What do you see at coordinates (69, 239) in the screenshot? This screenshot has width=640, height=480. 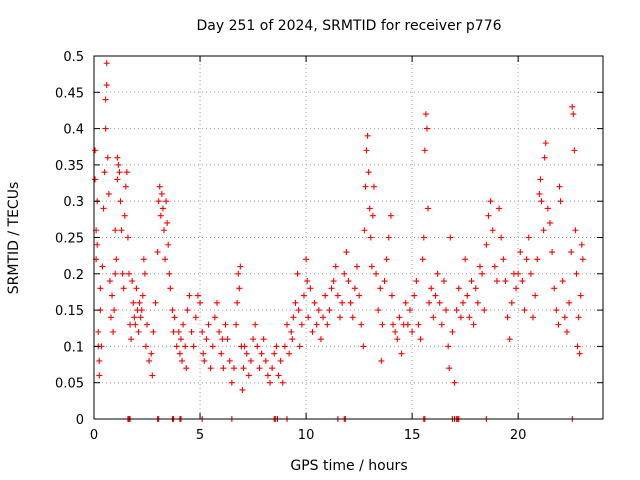 I see `y-tick-label: 0.25` at bounding box center [69, 239].